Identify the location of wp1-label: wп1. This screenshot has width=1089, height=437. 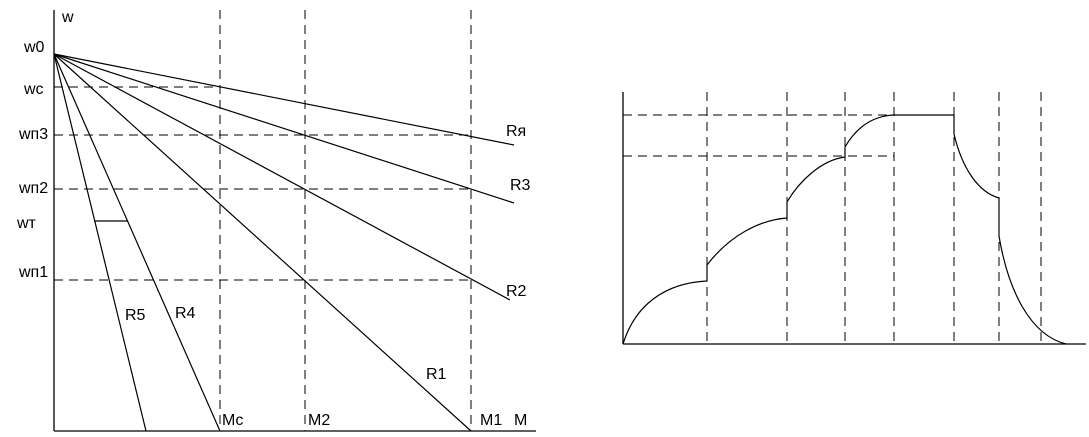
(33, 272).